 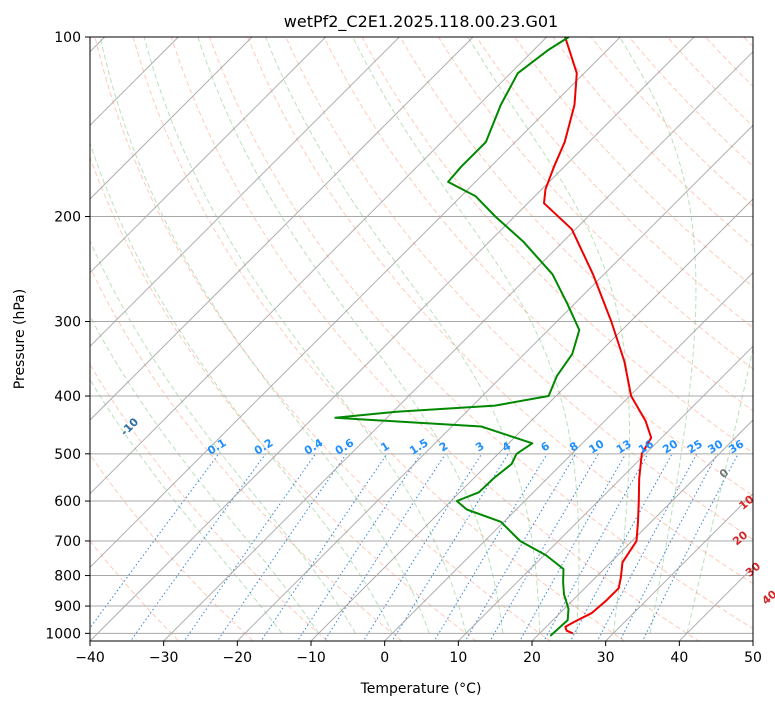 I want to click on y-tick-label: 400, so click(x=67, y=397).